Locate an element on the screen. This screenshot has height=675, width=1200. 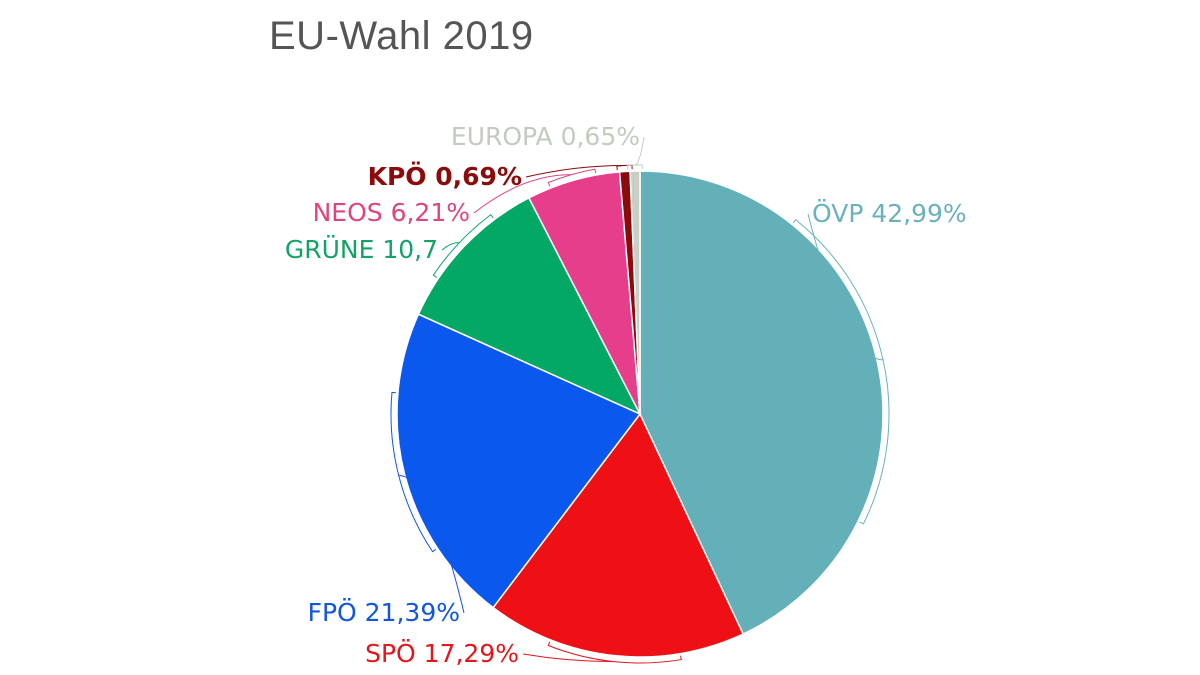
callout-bracket-oevp is located at coordinates (841, 372).